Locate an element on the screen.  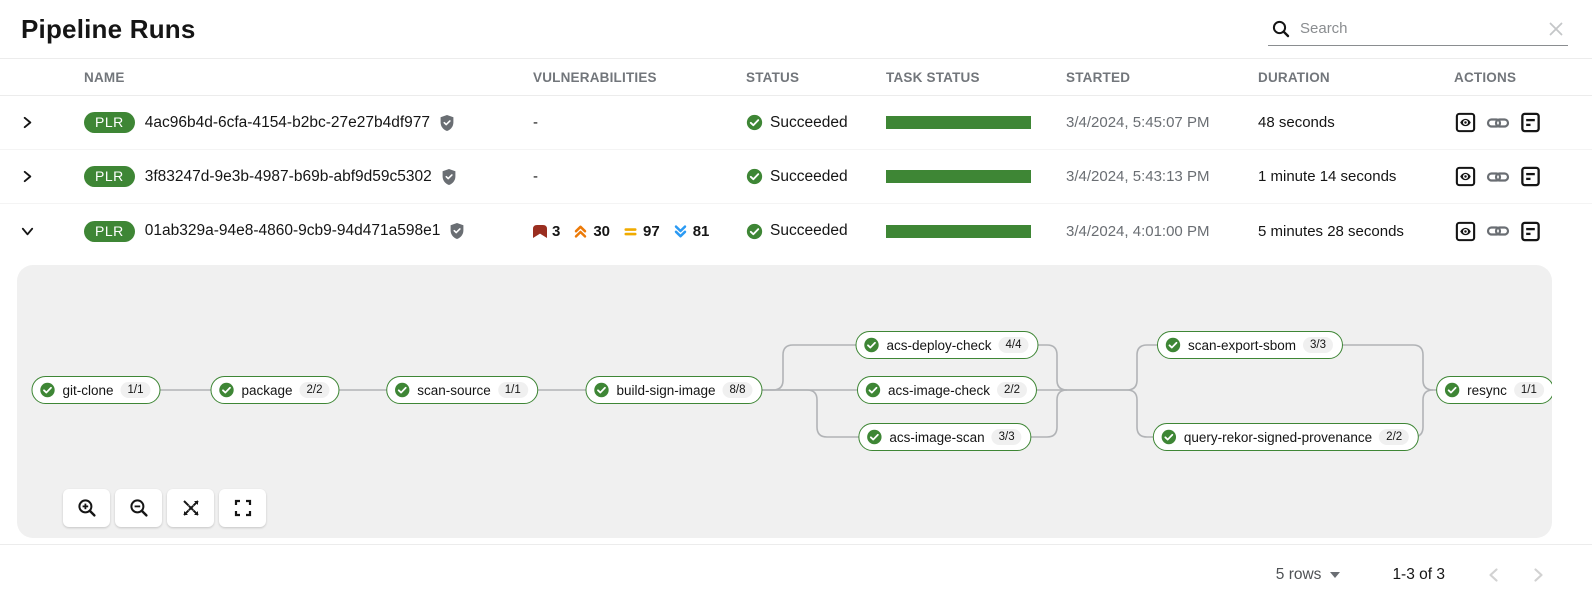
critical-severity-icon is located at coordinates (540, 231).